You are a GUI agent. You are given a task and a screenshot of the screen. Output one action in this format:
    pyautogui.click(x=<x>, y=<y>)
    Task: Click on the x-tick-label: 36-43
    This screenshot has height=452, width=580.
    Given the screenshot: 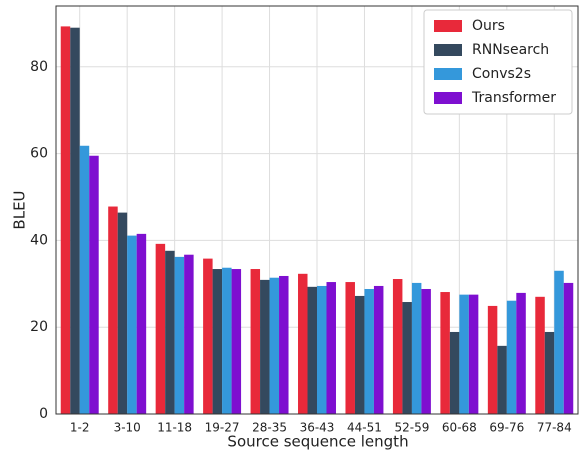 What is the action you would take?
    pyautogui.click(x=317, y=428)
    